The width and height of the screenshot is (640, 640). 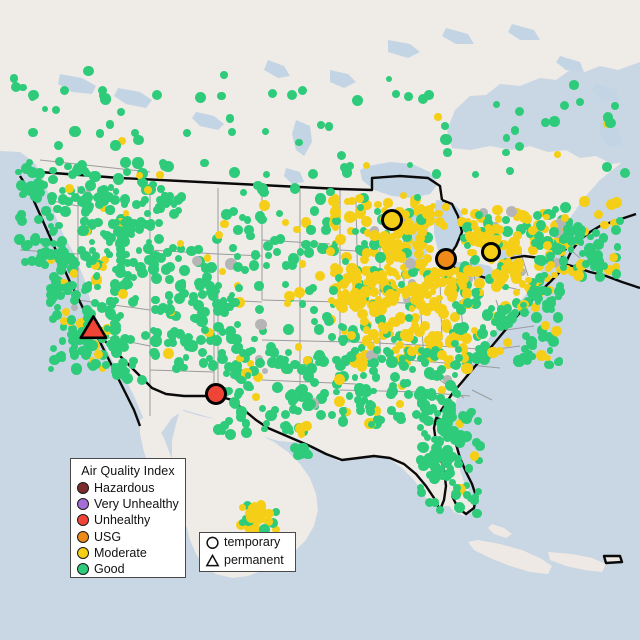 What do you see at coordinates (216, 394) in the screenshot?
I see `monitor-texas` at bounding box center [216, 394].